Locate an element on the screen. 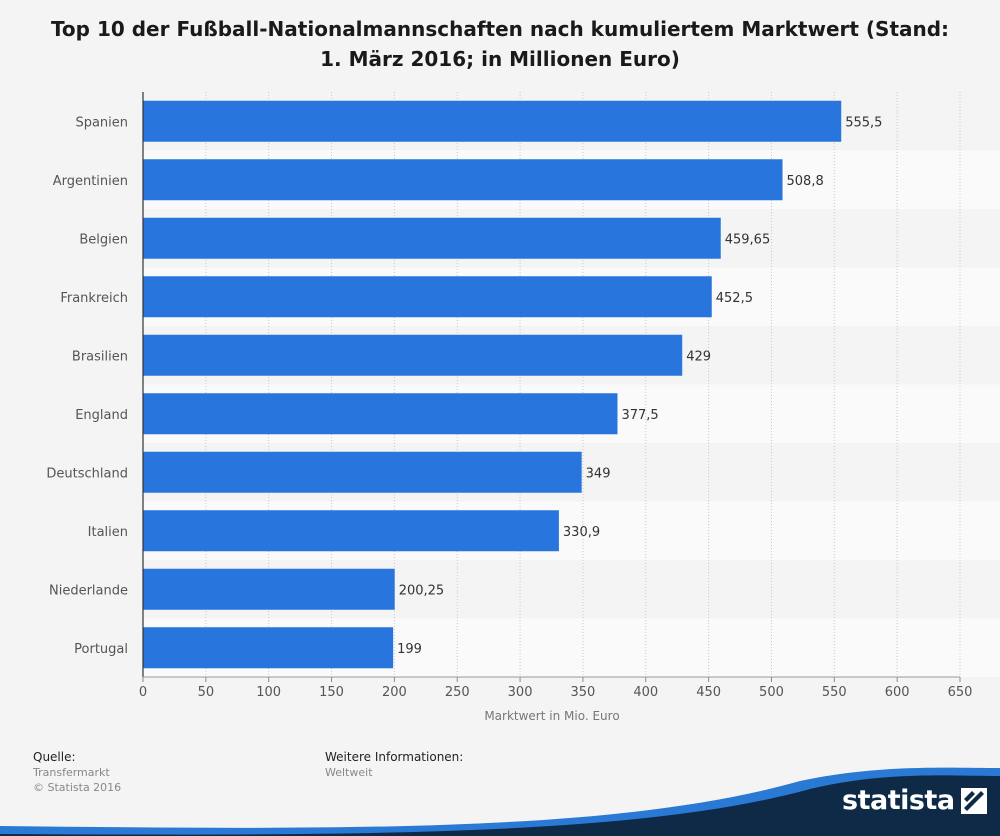 This screenshot has height=836, width=1000. x-tick-label: 200 is located at coordinates (394, 692).